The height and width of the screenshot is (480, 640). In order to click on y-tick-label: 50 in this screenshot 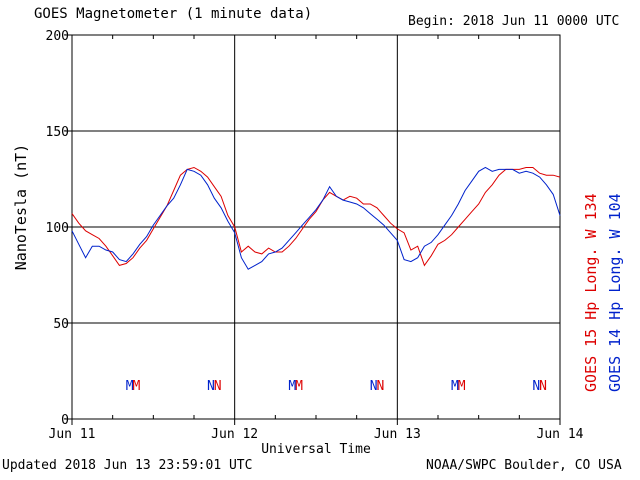, I will do `click(61, 324)`.